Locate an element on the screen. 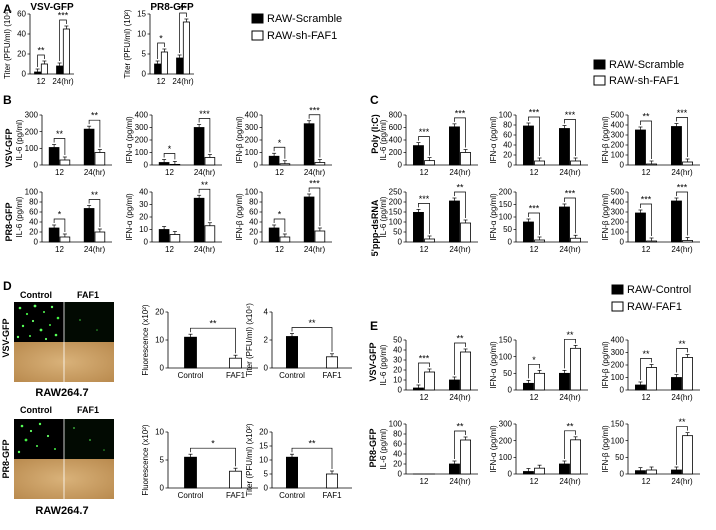  b1-bar is located at coordinates (65, 162).